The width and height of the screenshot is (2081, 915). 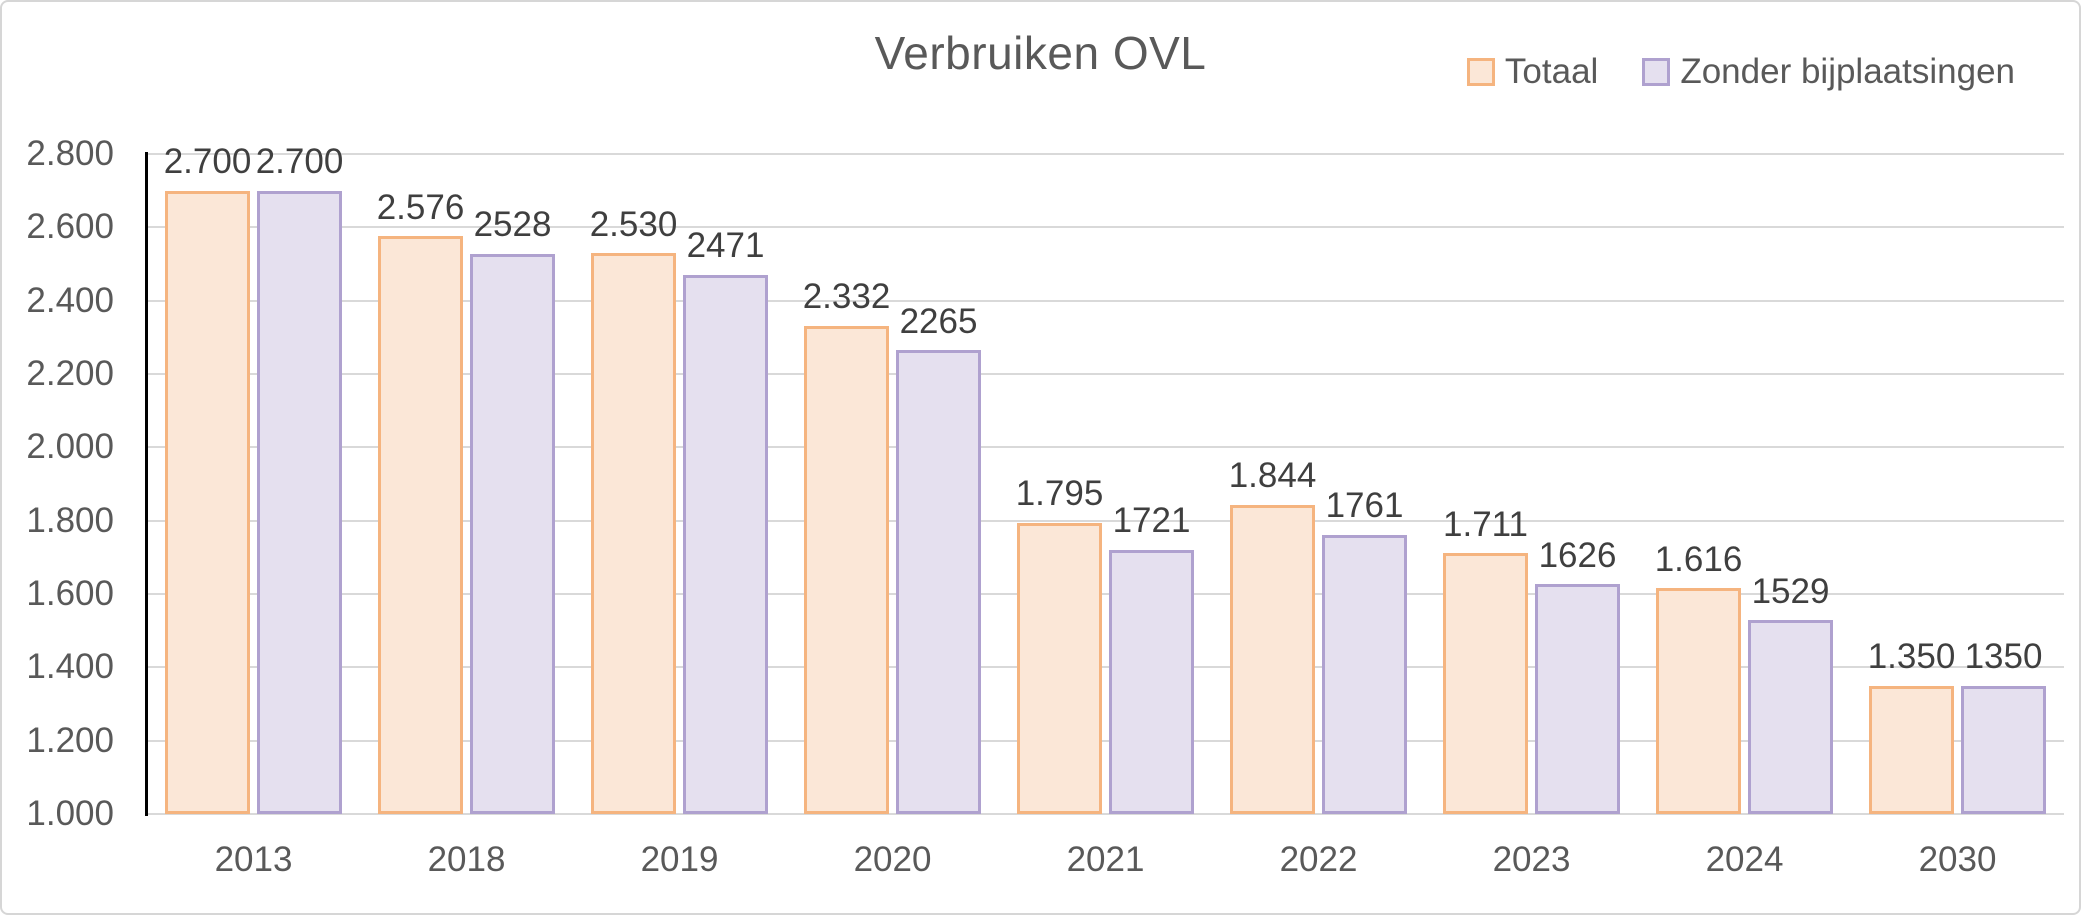 What do you see at coordinates (2003, 657) in the screenshot?
I see `data-label-zonder-bijplaatsingen-2030: 1350` at bounding box center [2003, 657].